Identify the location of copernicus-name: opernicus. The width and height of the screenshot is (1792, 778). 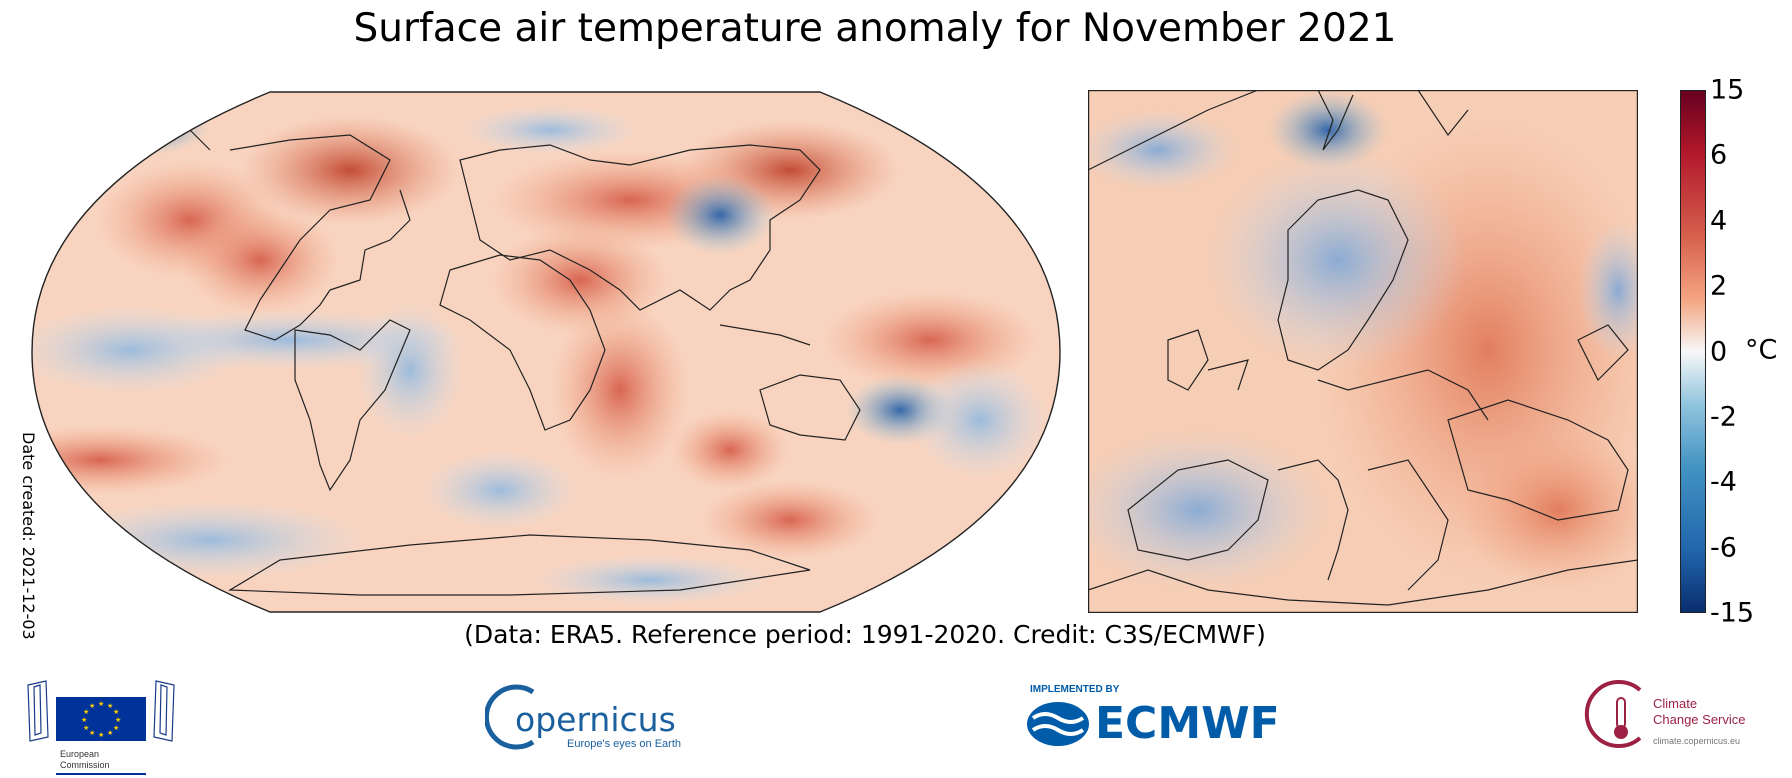
(595, 719).